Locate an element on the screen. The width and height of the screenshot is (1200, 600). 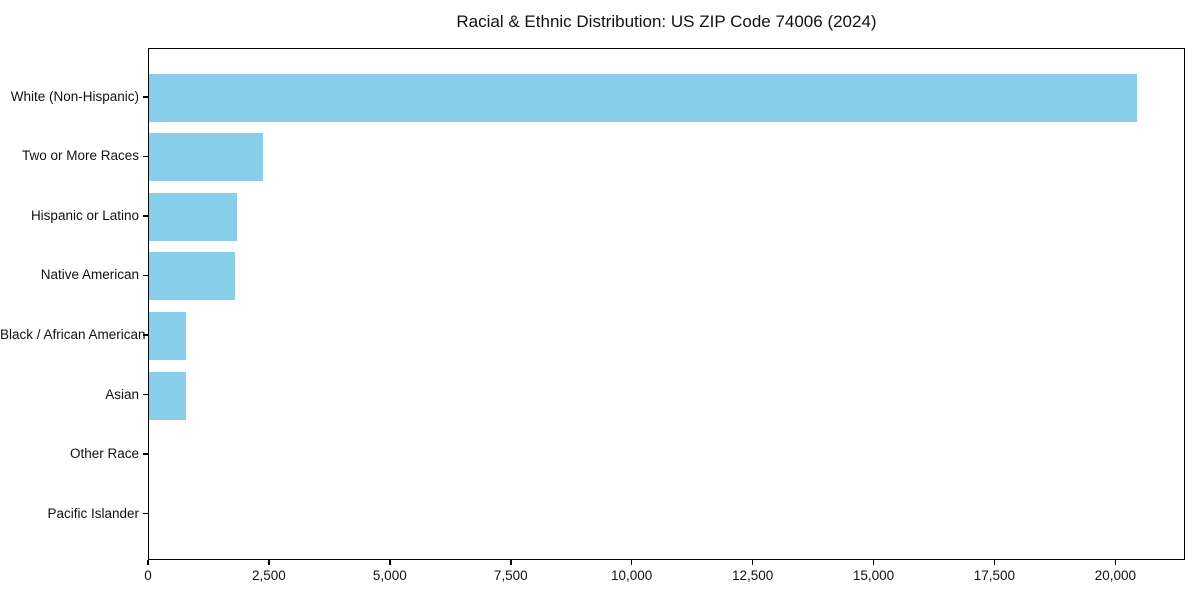
x-axis-tick-label: 5,000 is located at coordinates (389, 575).